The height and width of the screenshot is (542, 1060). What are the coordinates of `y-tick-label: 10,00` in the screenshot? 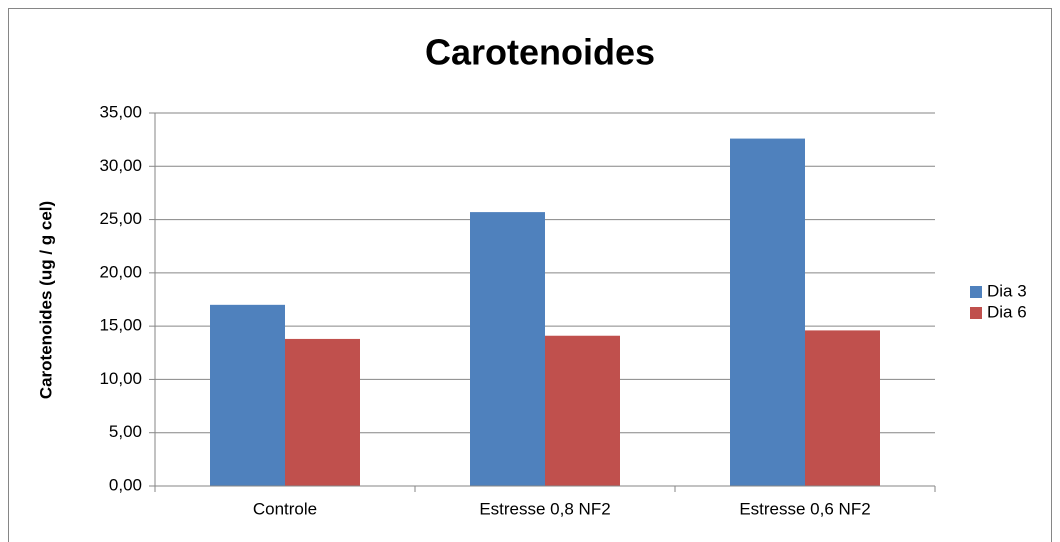 It's located at (120, 378).